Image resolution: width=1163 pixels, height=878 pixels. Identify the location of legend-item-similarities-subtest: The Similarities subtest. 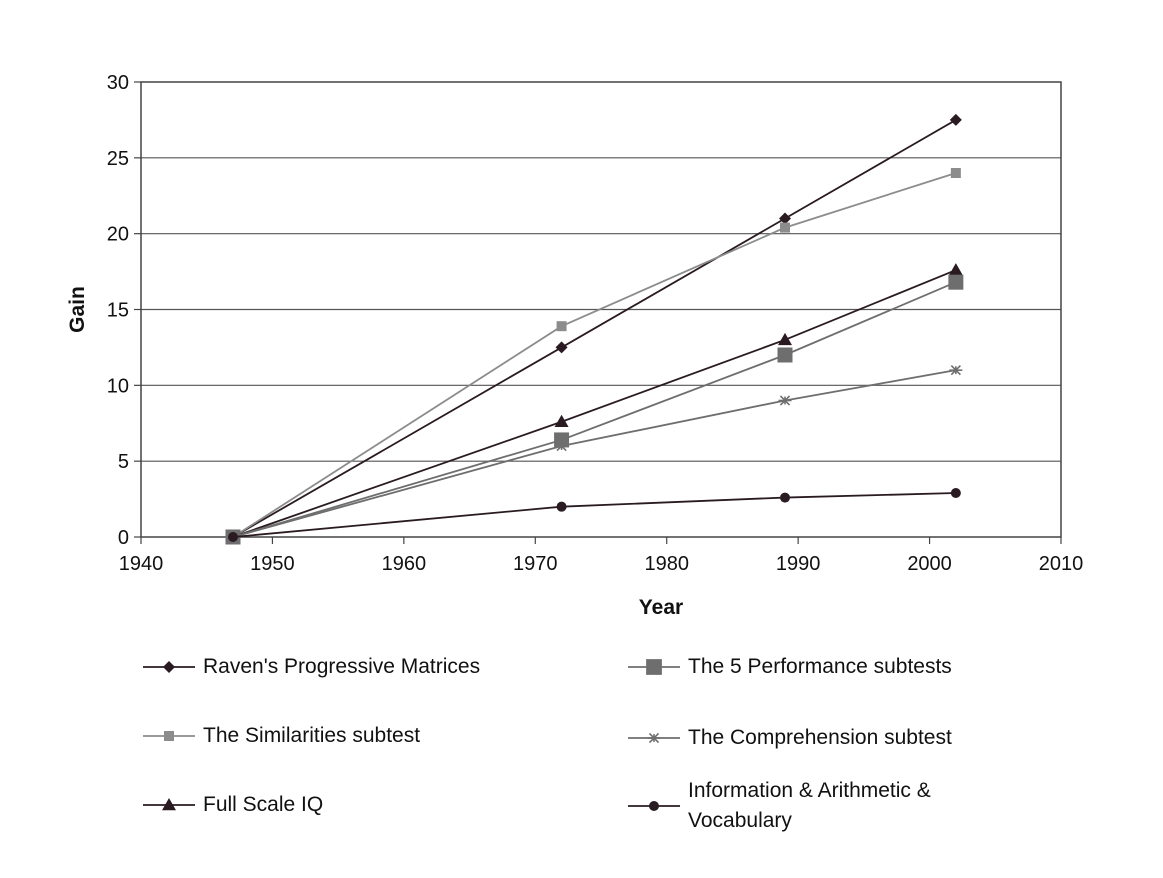
(281, 736).